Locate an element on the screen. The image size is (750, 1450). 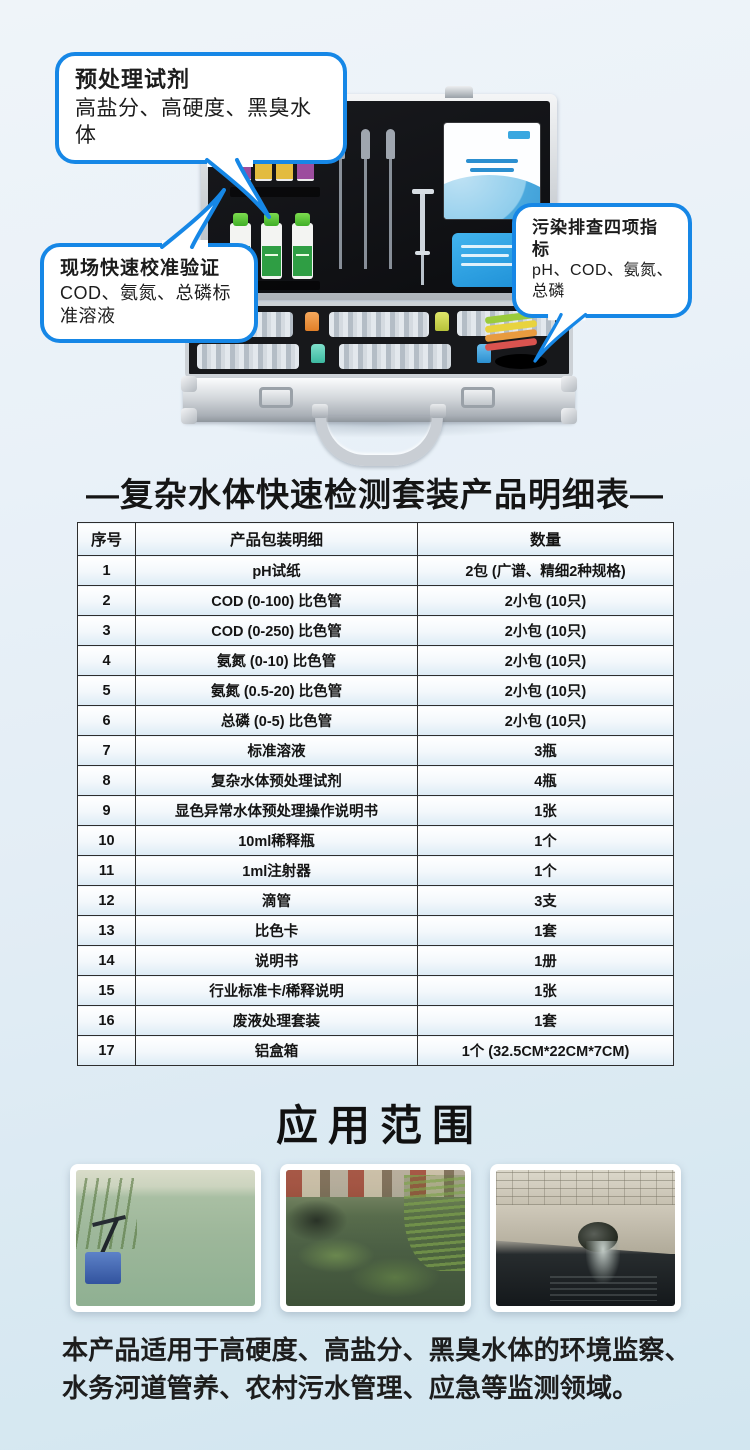
manifest-table-title: —复杂水体快速检测套装产品明细表— is located at coordinates (375, 494).